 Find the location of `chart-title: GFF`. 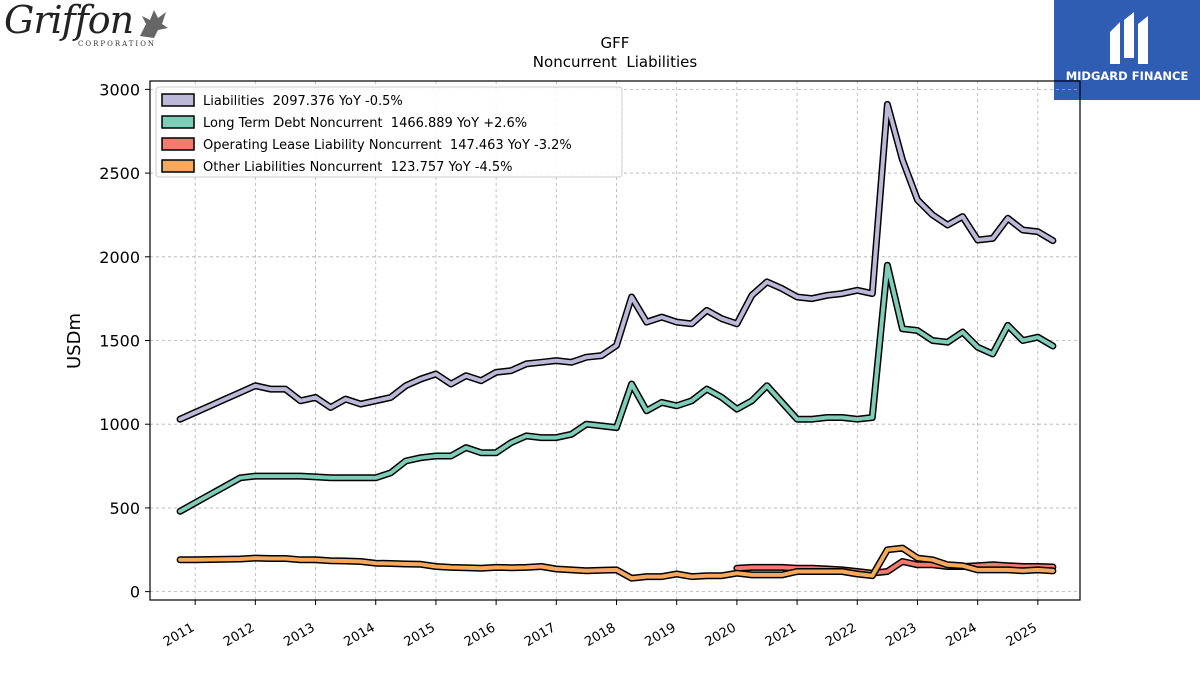

chart-title: GFF is located at coordinates (615, 43).